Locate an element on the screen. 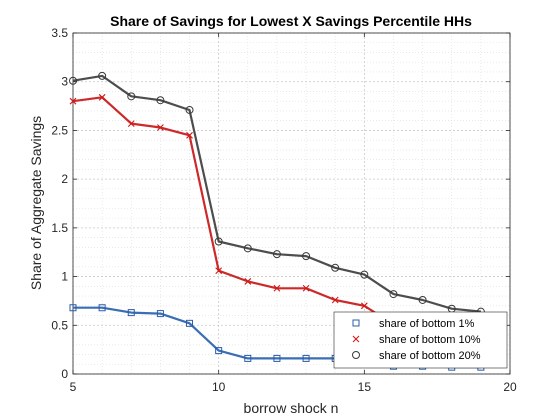 Image resolution: width=560 pixels, height=420 pixels. y-tick-label: 1 is located at coordinates (64, 277).